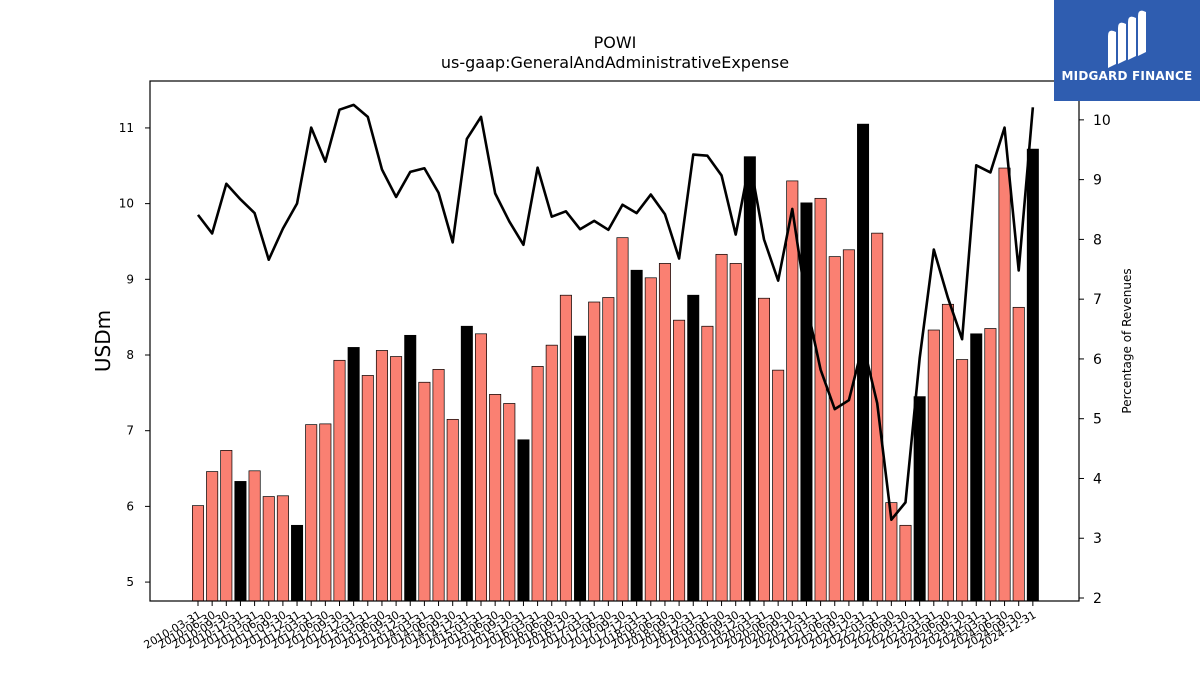  I want to click on chart-title: POWI, so click(615, 42).